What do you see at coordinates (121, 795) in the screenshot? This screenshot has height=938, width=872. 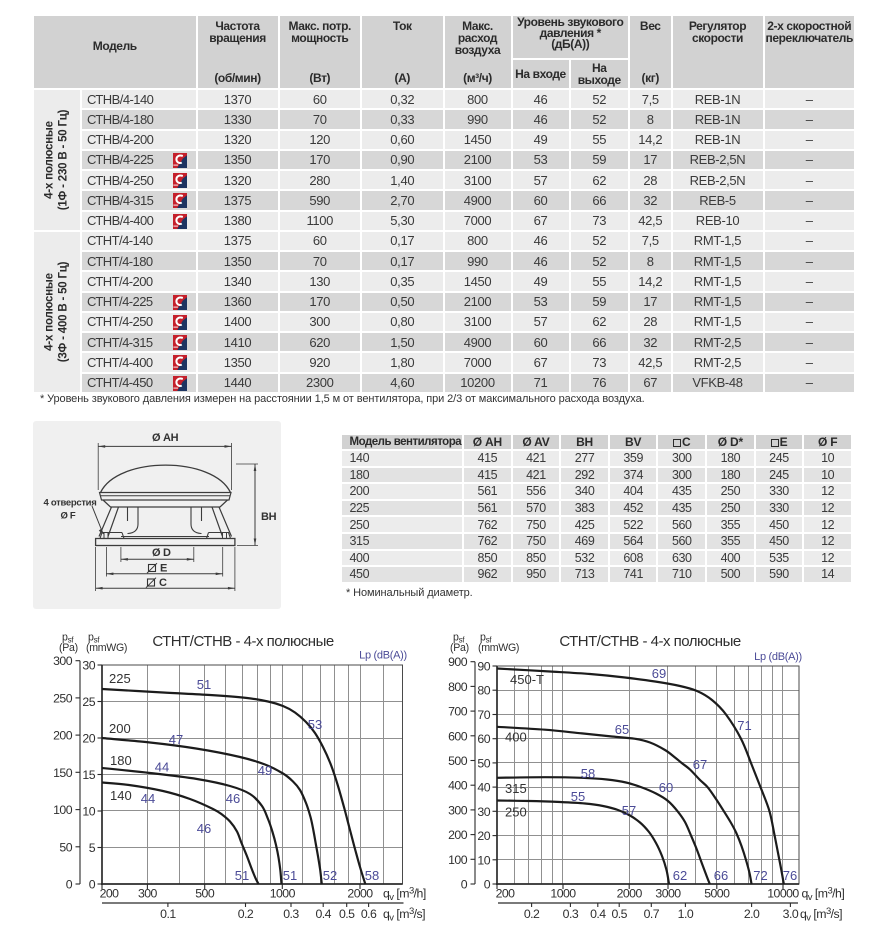 I see `svg-text: 140` at bounding box center [121, 795].